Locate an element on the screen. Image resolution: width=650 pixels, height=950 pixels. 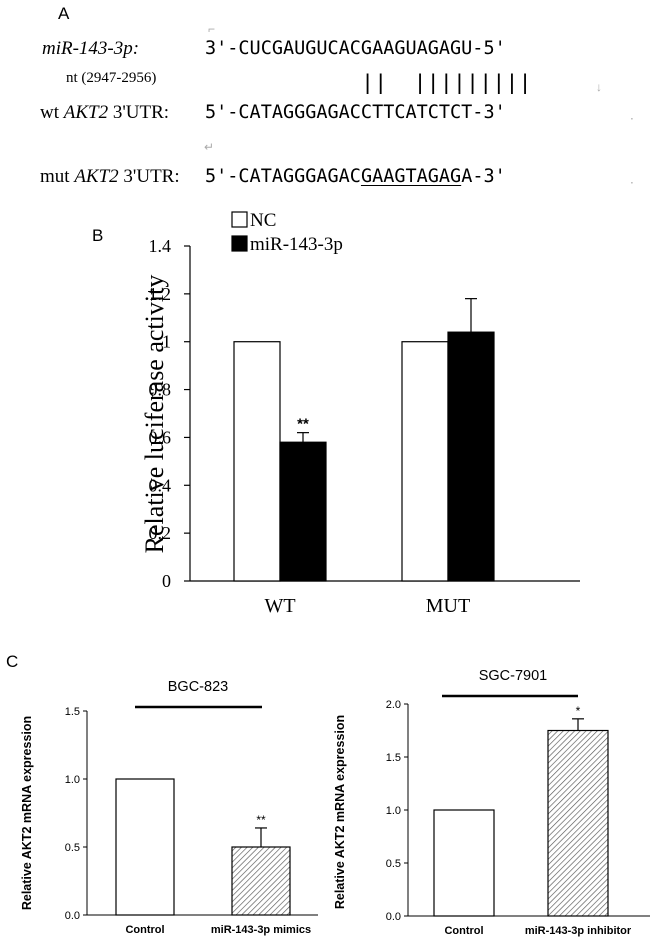
y-tick-label: 0.2 is located at coordinates (160, 533).